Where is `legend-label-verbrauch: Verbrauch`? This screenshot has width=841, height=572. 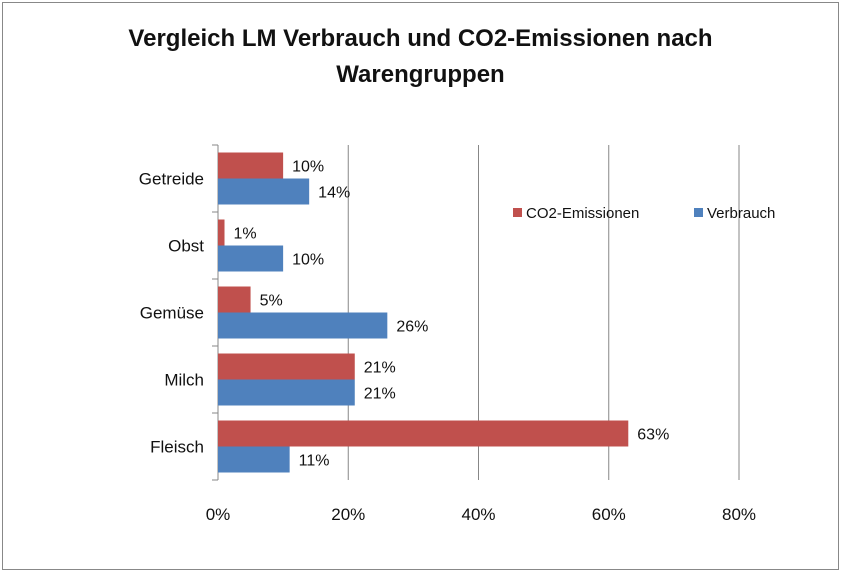
legend-label-verbrauch: Verbrauch is located at coordinates (741, 213).